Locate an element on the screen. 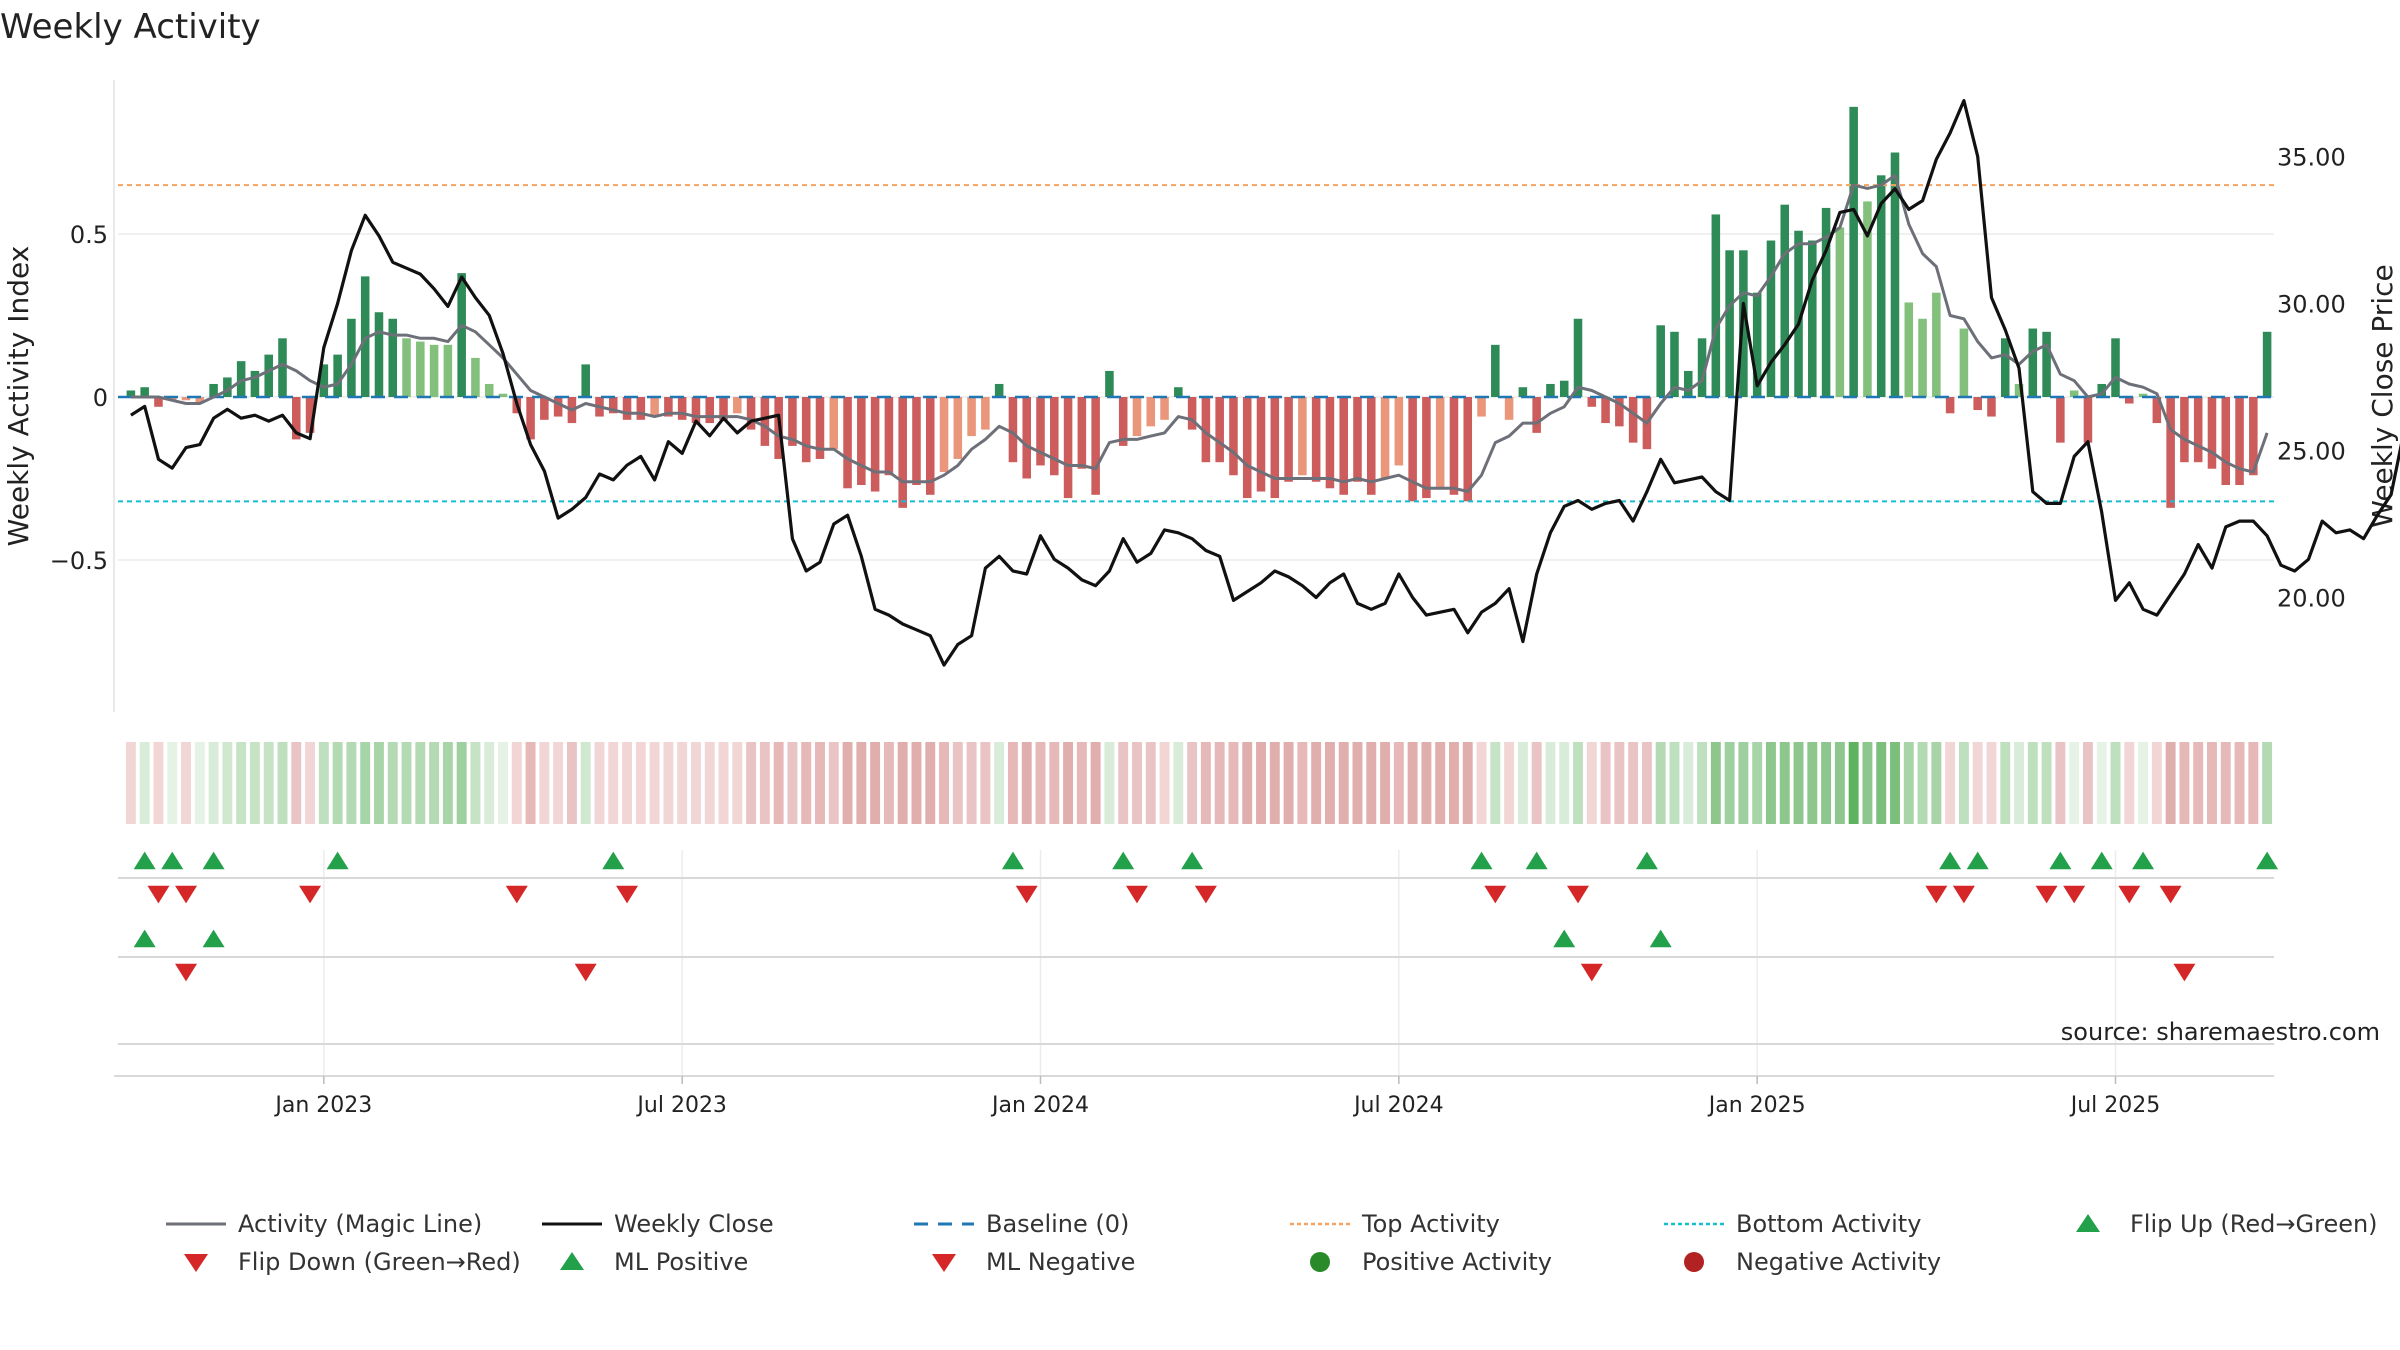  activity-heat-strip is located at coordinates (1199, 783).